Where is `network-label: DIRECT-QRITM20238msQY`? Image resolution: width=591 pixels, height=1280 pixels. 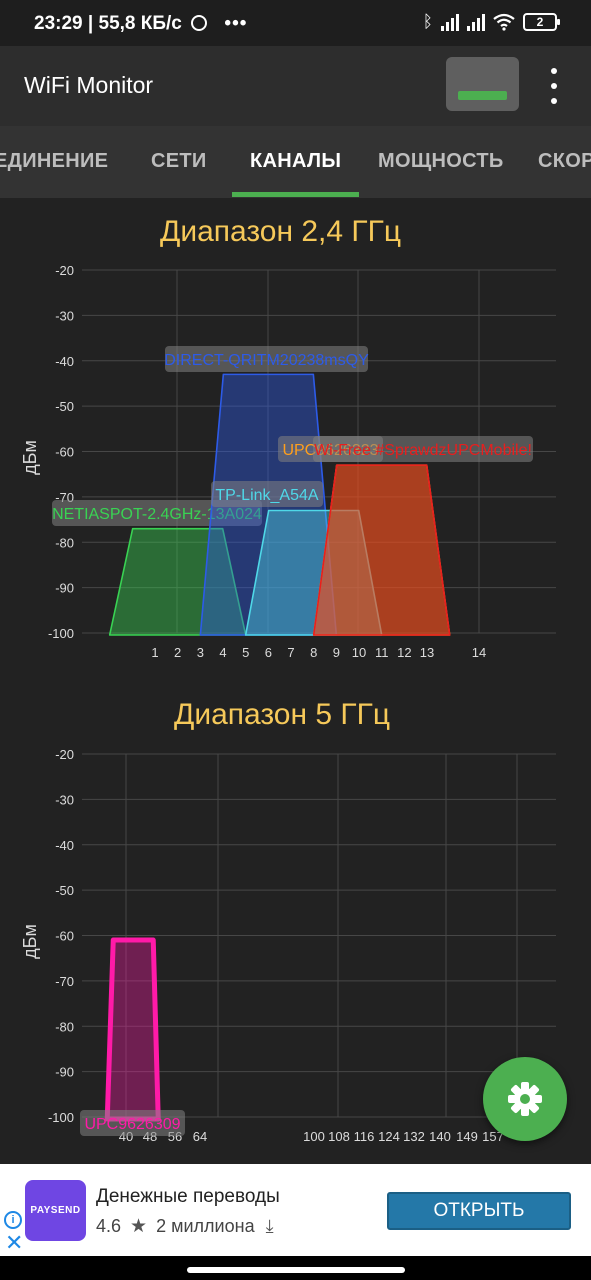 network-label: DIRECT-QRITM20238msQY is located at coordinates (266, 359).